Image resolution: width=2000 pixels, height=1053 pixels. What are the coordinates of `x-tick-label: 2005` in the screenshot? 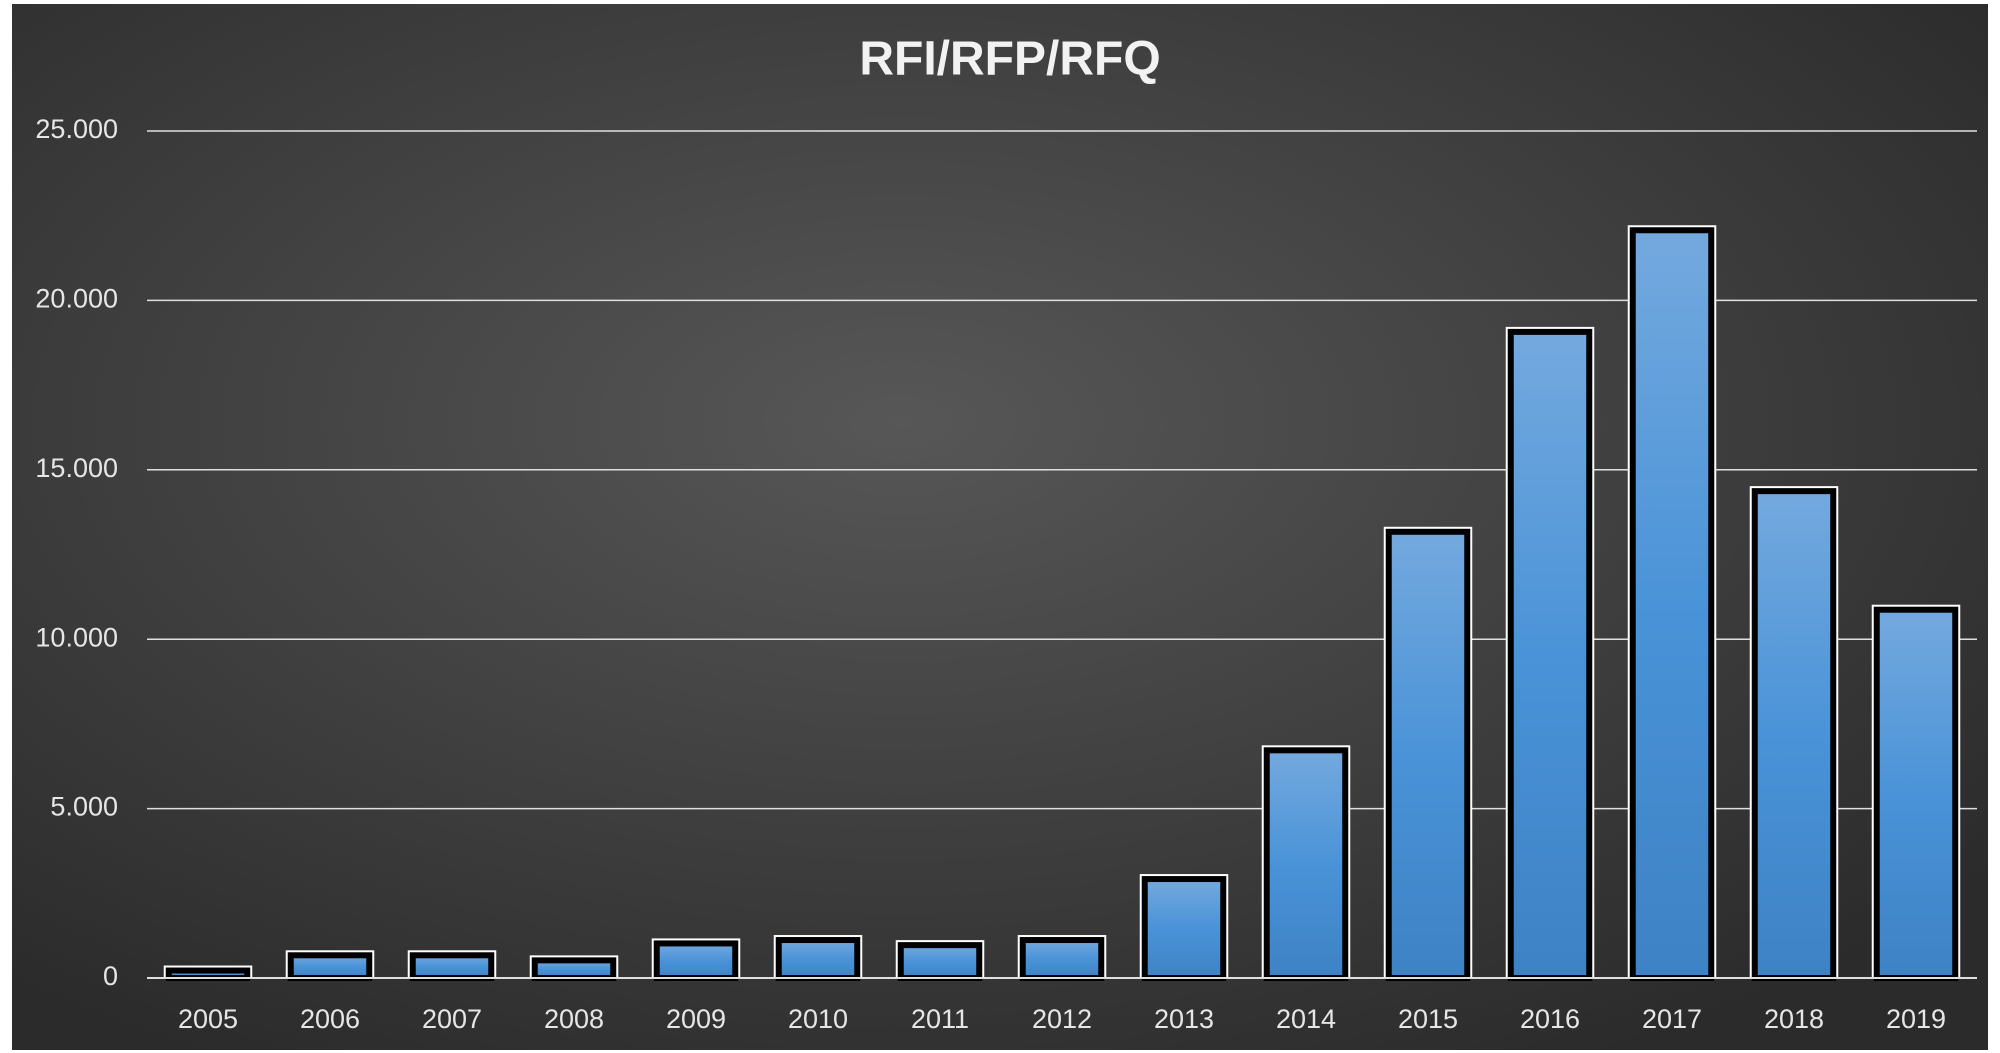 It's located at (208, 1019).